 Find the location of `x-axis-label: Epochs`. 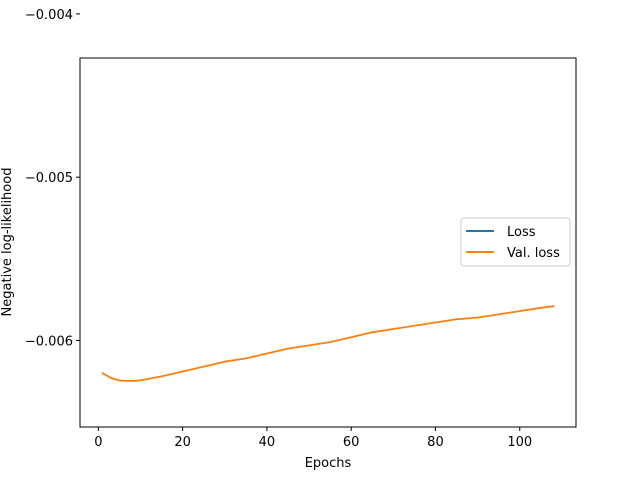

x-axis-label: Epochs is located at coordinates (328, 463).